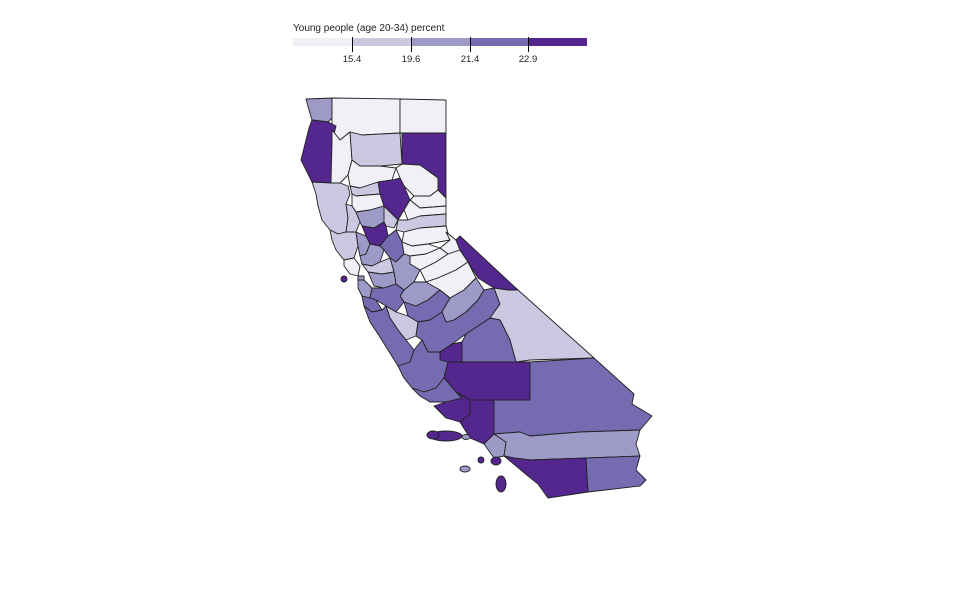 The width and height of the screenshot is (954, 596). What do you see at coordinates (331, 208) in the screenshot?
I see `county-mendocino` at bounding box center [331, 208].